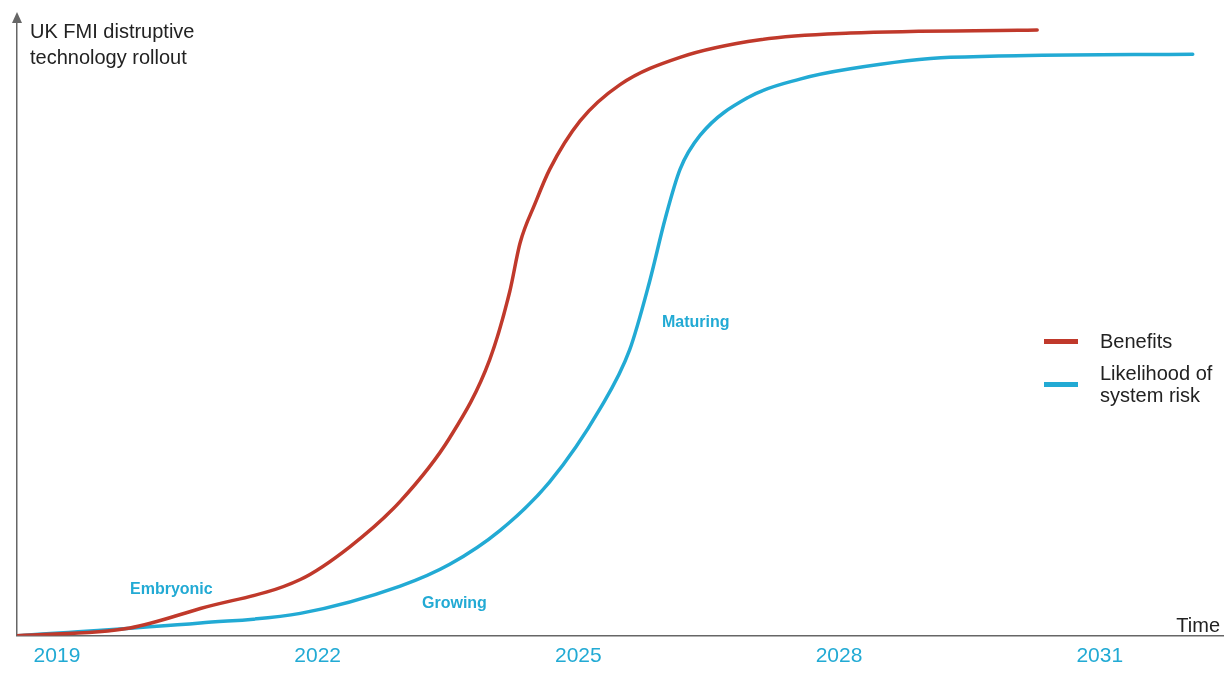 The image size is (1224, 677). I want to click on x-axis-title: Time, so click(1198, 625).